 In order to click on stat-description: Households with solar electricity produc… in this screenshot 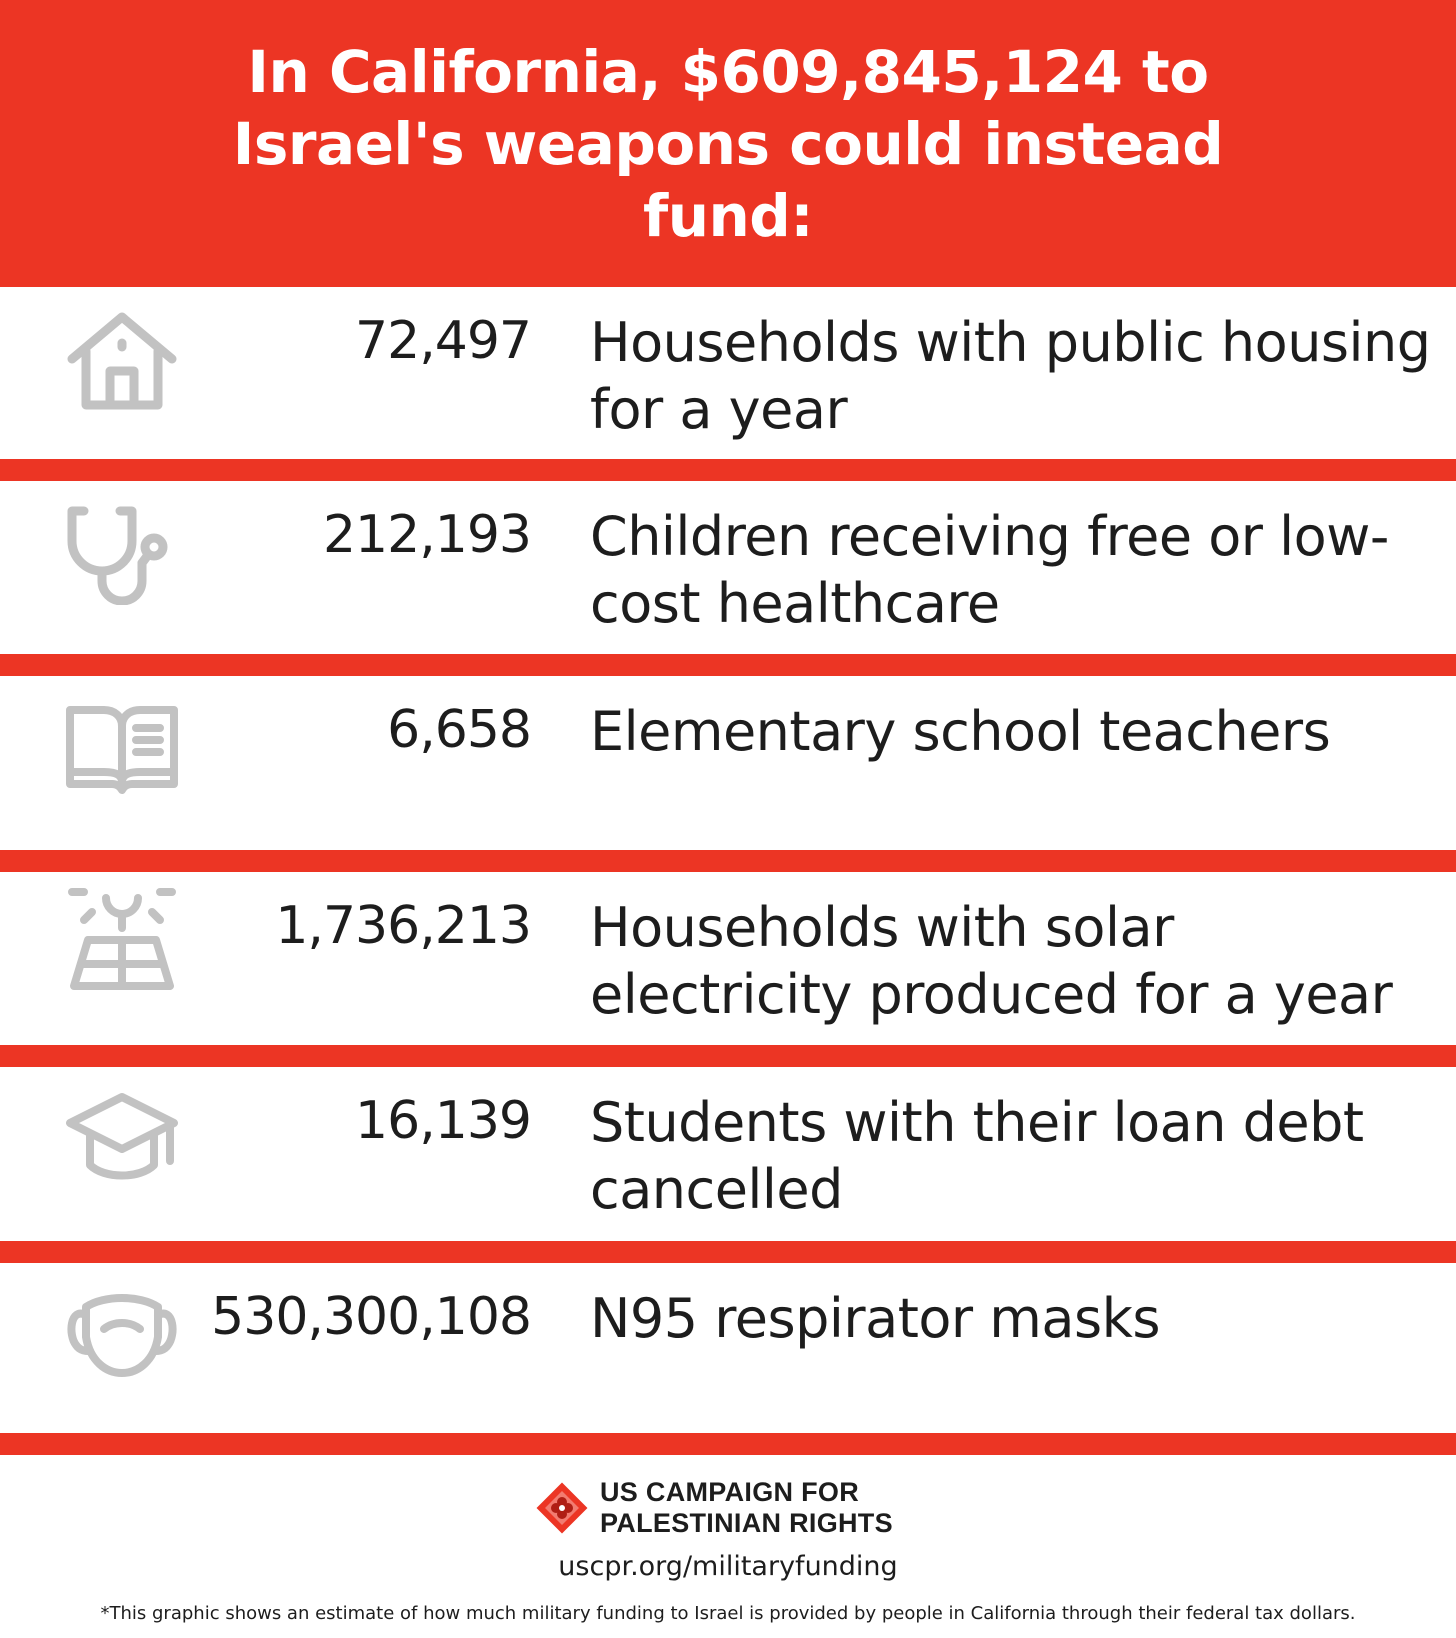, I will do `click(991, 961)`.